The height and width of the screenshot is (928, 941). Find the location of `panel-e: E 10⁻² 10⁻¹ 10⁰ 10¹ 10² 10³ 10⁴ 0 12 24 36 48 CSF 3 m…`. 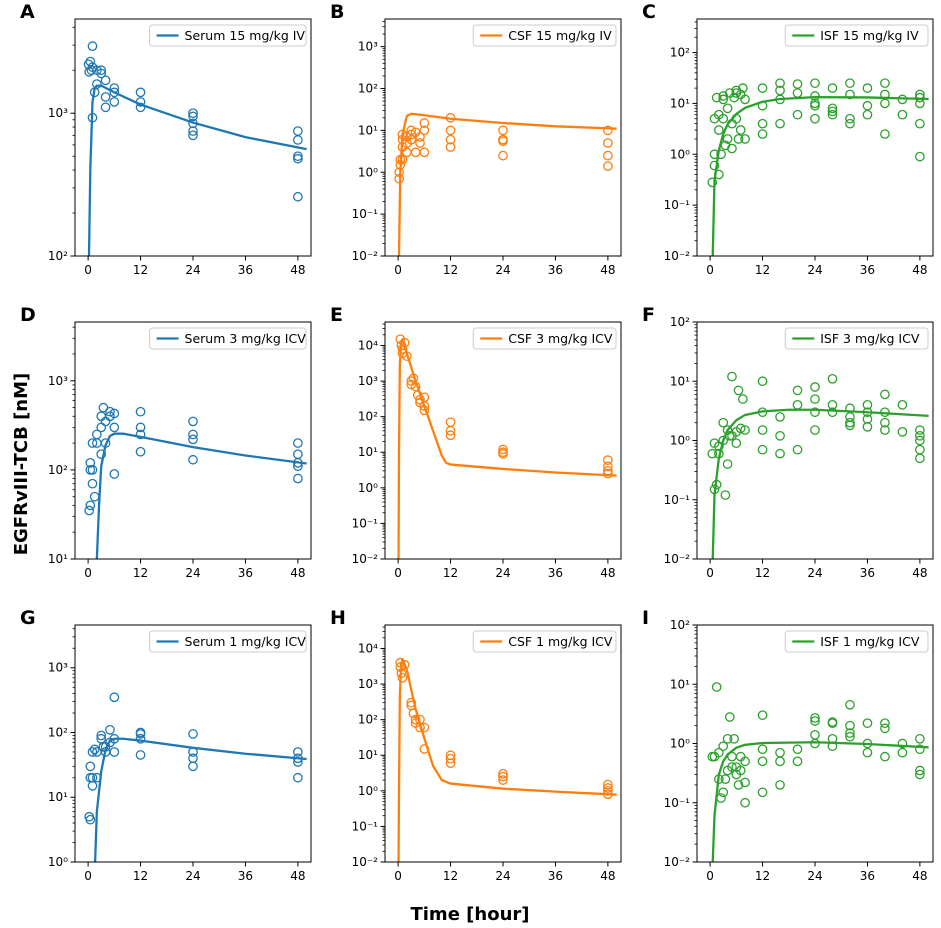

panel-e: E 10⁻² 10⁻¹ 10⁰ 10¹ 10² 10³ 10⁴ 0 12 24 36 48 CSF 3 m… is located at coordinates (476, 442).